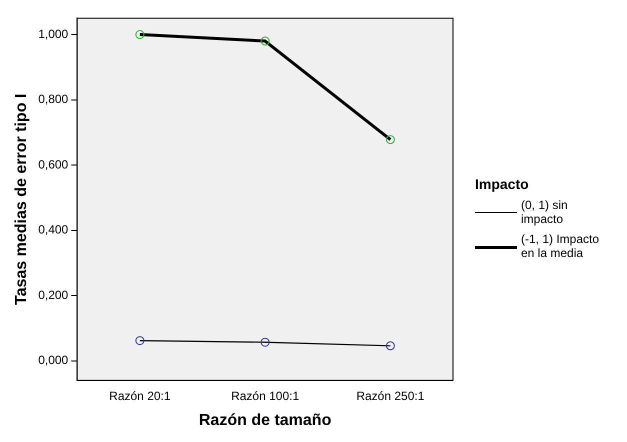 This screenshot has height=442, width=627. What do you see at coordinates (53, 164) in the screenshot?
I see `y-tick-label: 0,600` at bounding box center [53, 164].